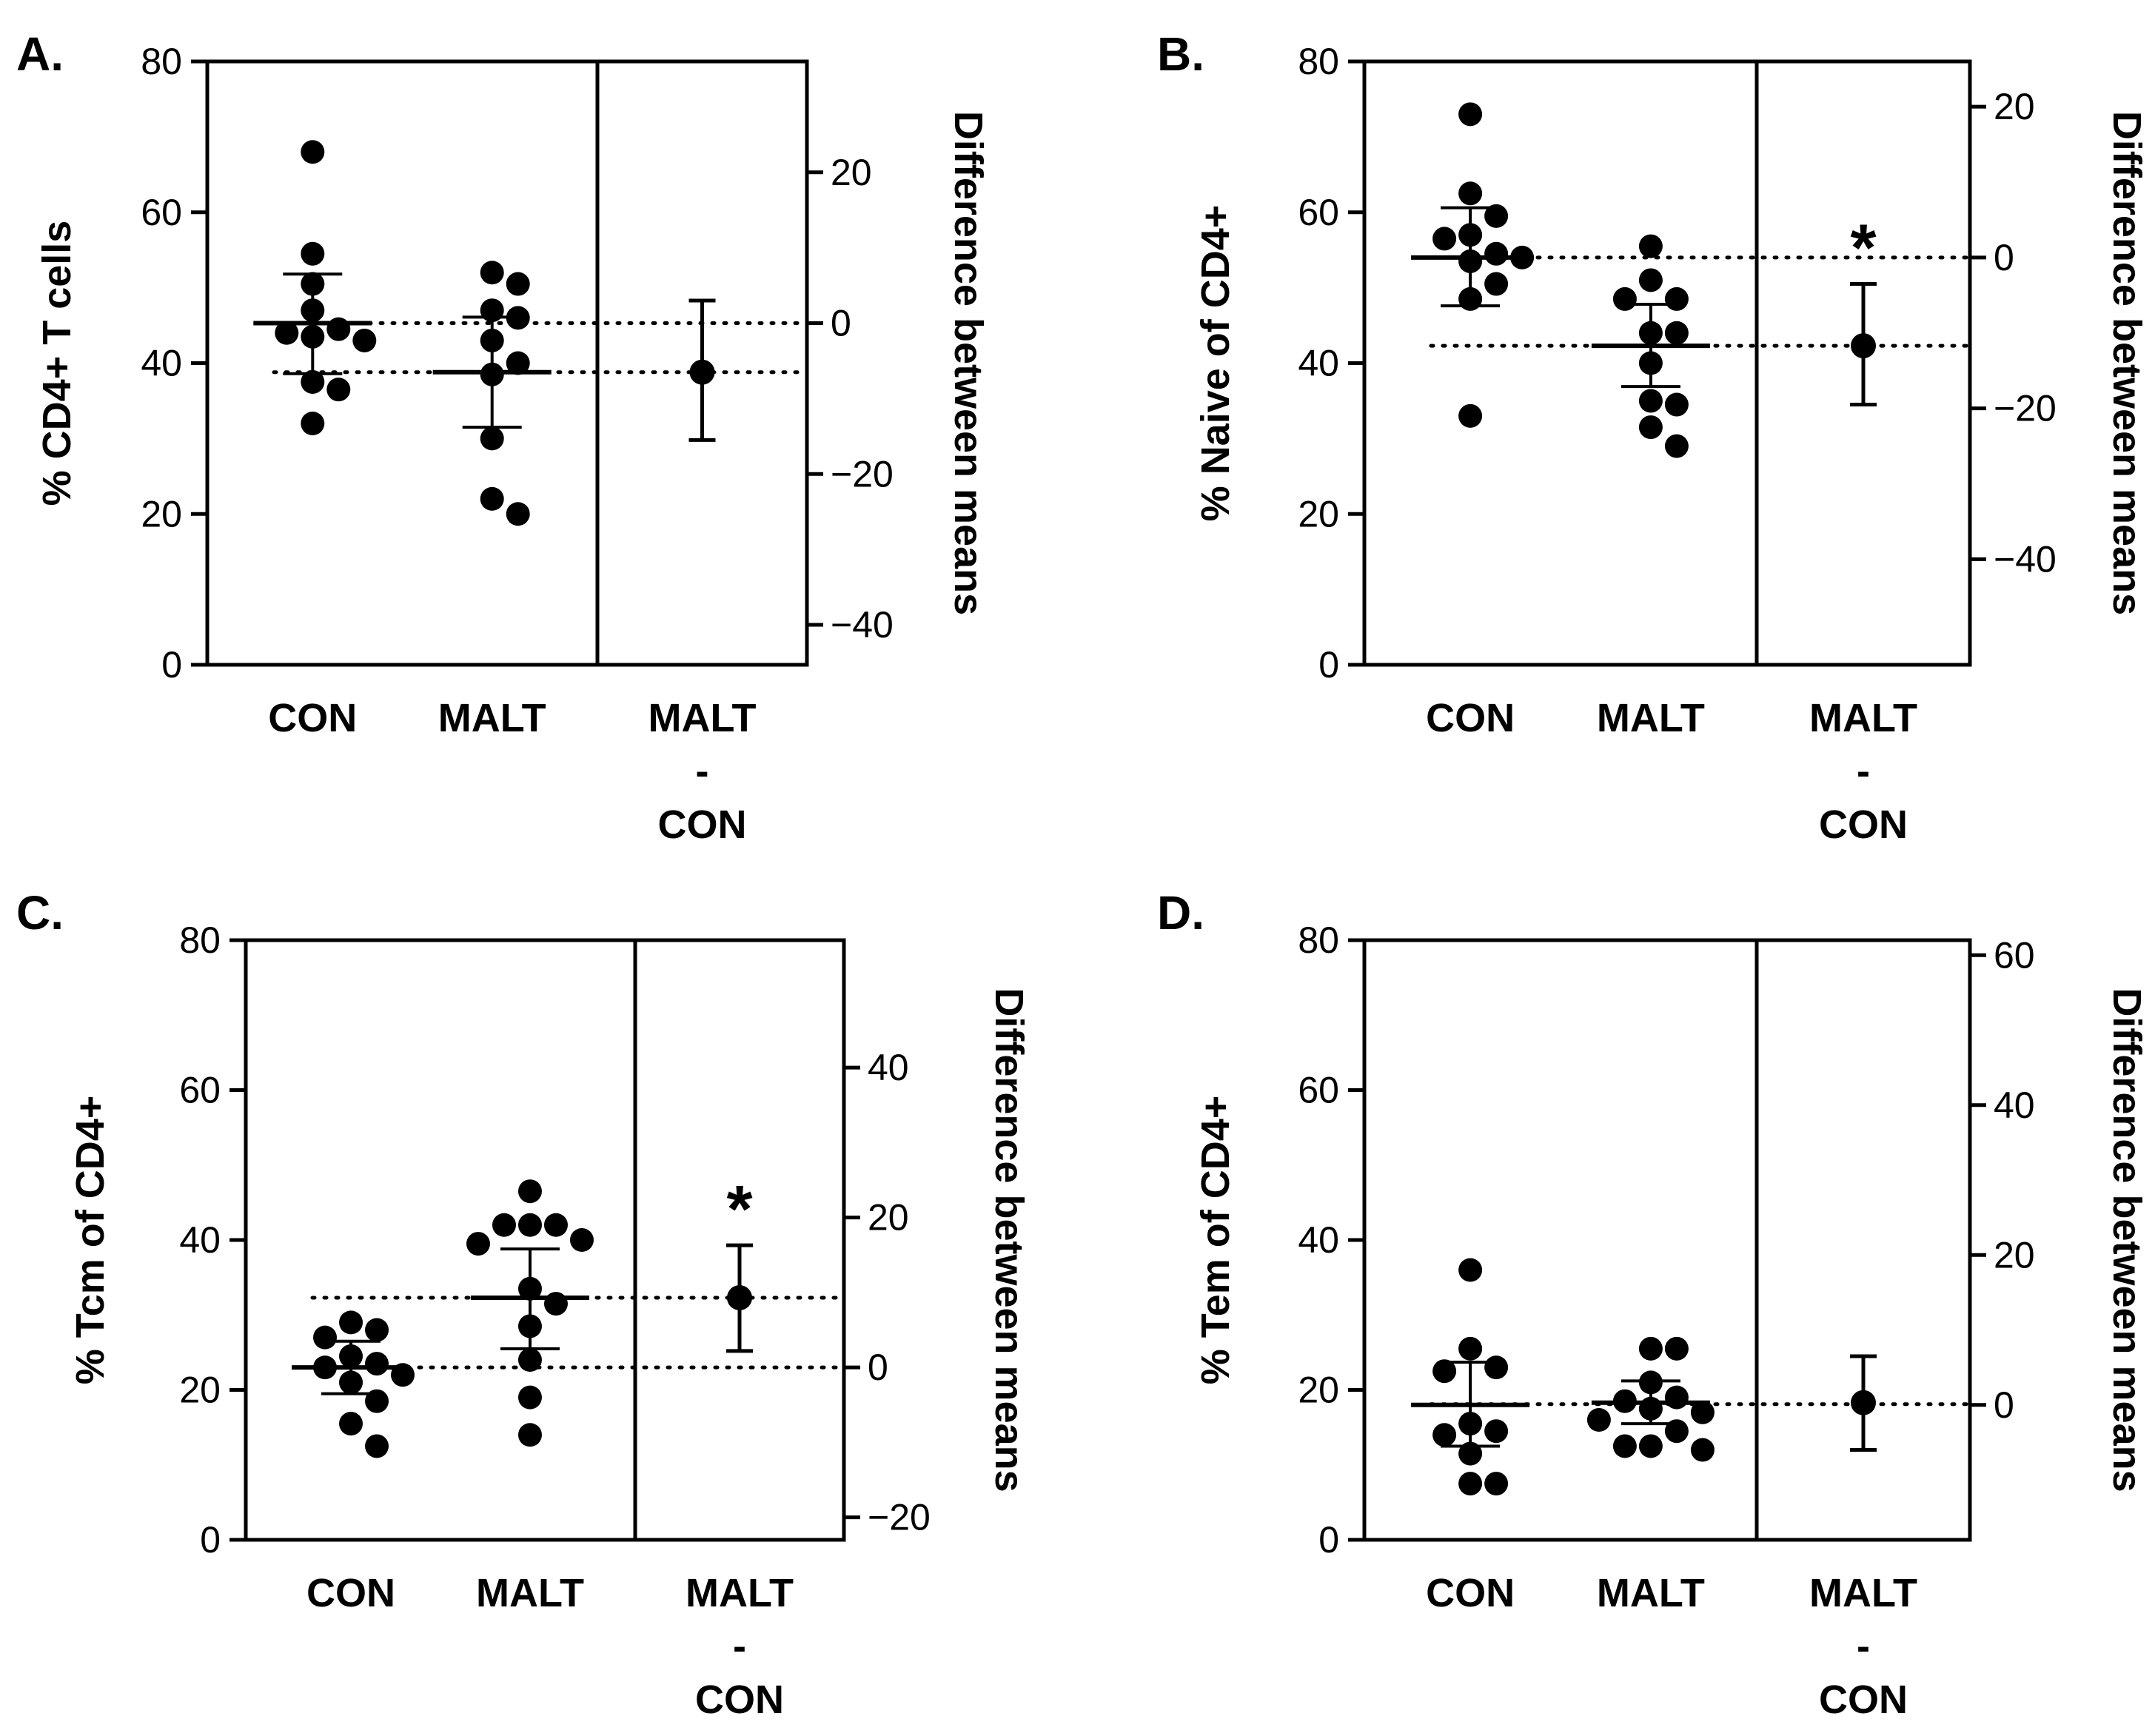 The image size is (2155, 1736). What do you see at coordinates (1180, 54) in the screenshot?
I see `panel-label: B.` at bounding box center [1180, 54].